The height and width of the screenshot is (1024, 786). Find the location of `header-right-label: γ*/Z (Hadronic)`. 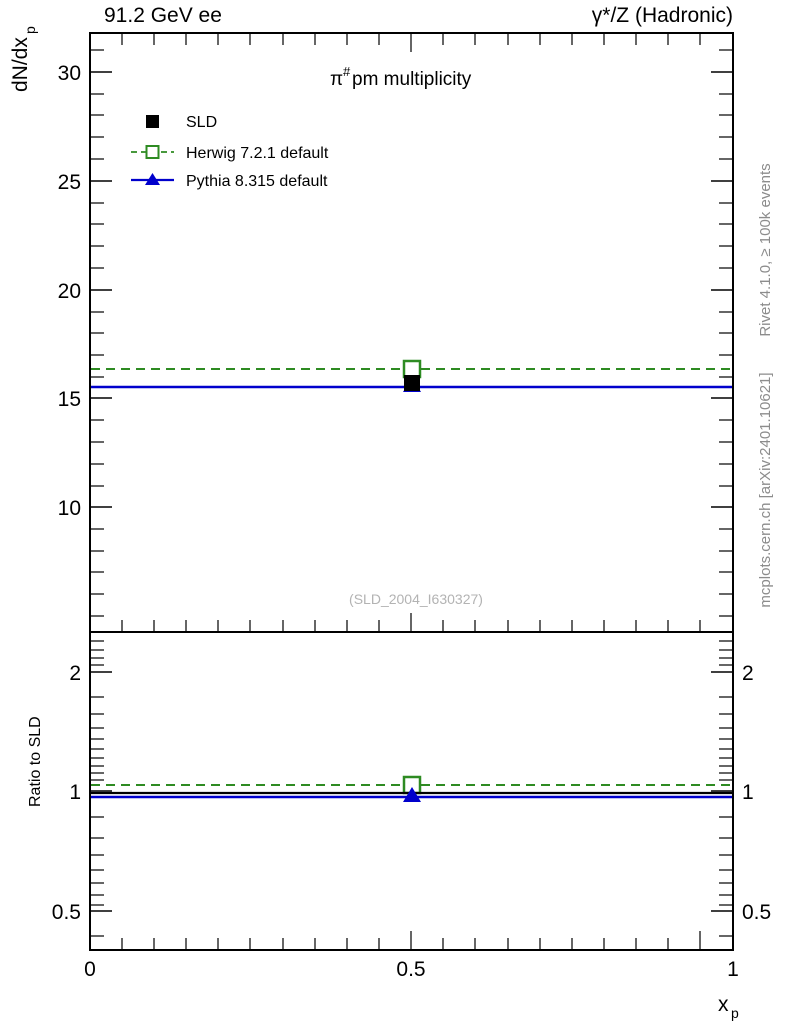

header-right-label: γ*/Z (Hadronic) is located at coordinates (662, 15).